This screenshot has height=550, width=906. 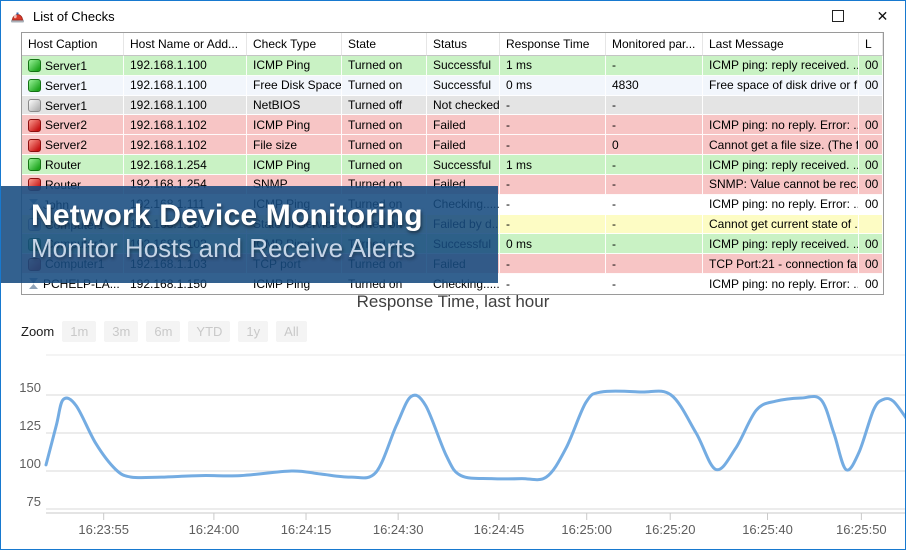 What do you see at coordinates (837, 16) in the screenshot?
I see `maximize-button` at bounding box center [837, 16].